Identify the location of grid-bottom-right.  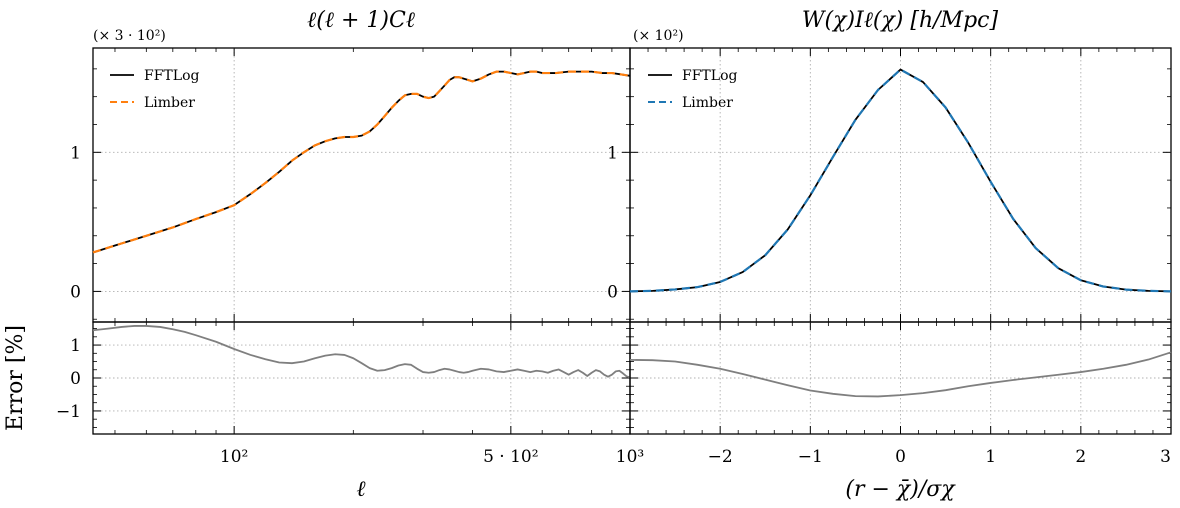
(900, 378).